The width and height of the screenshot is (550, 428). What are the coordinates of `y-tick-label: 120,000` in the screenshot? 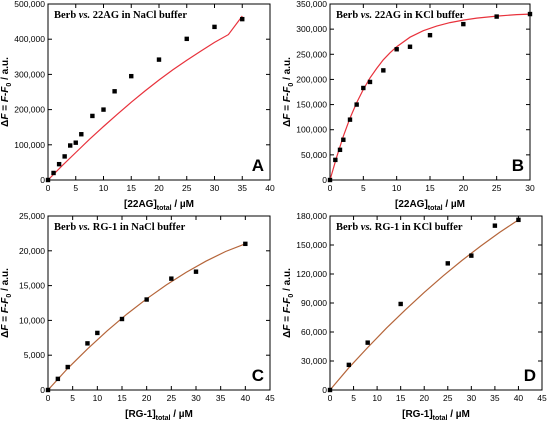 It's located at (311, 274).